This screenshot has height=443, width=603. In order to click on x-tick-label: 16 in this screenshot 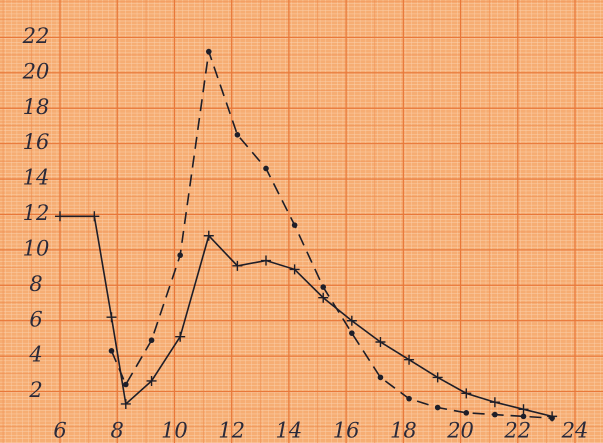, I will do `click(346, 431)`.